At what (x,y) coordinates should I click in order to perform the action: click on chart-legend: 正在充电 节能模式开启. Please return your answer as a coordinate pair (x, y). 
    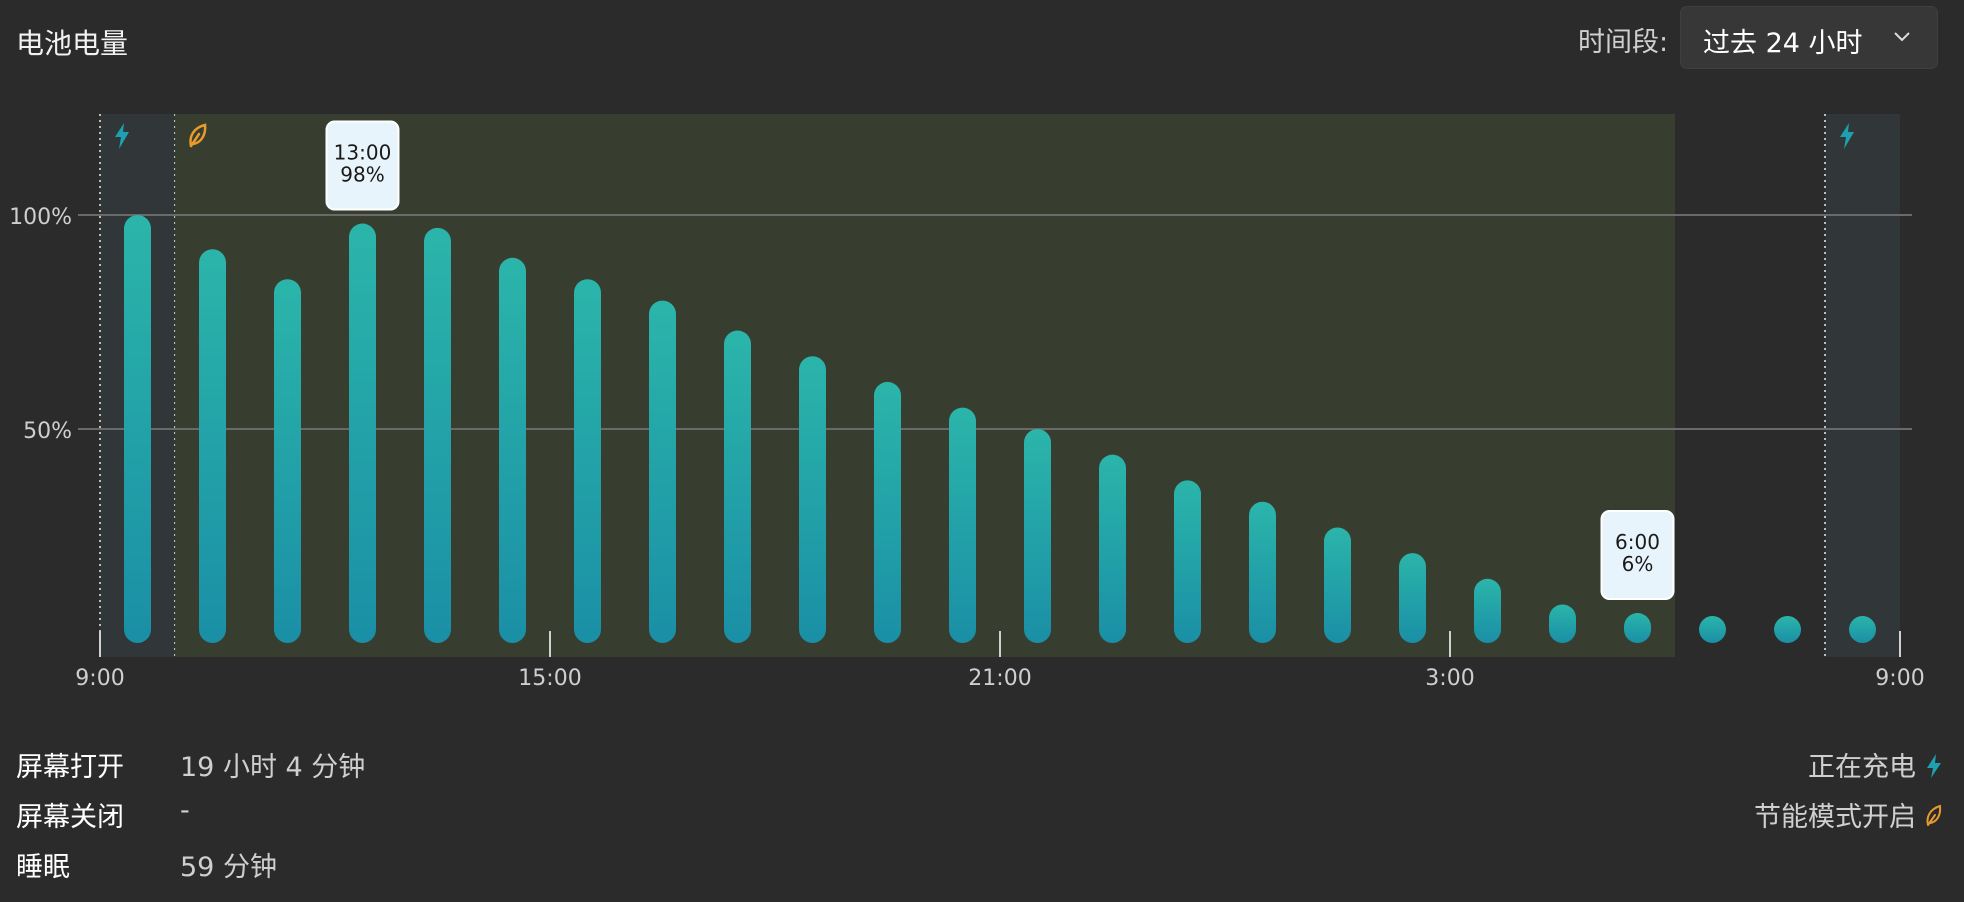
    Looking at the image, I should click on (1849, 795).